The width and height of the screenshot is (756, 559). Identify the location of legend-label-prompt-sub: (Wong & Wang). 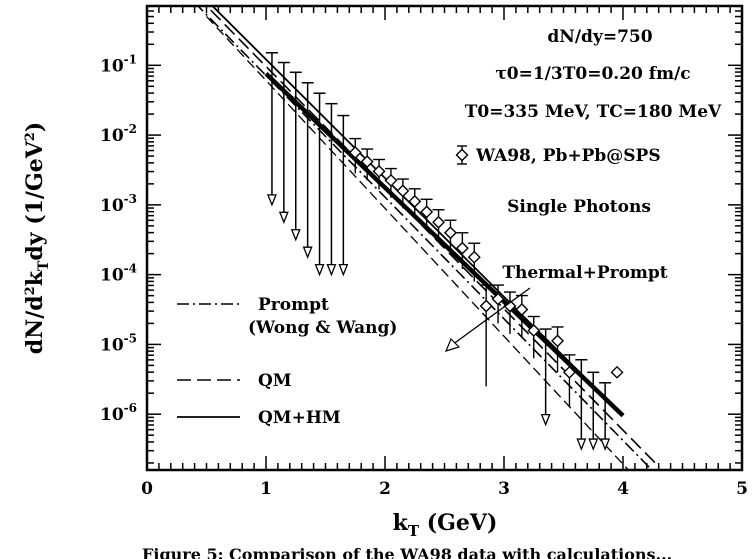
(322, 328).